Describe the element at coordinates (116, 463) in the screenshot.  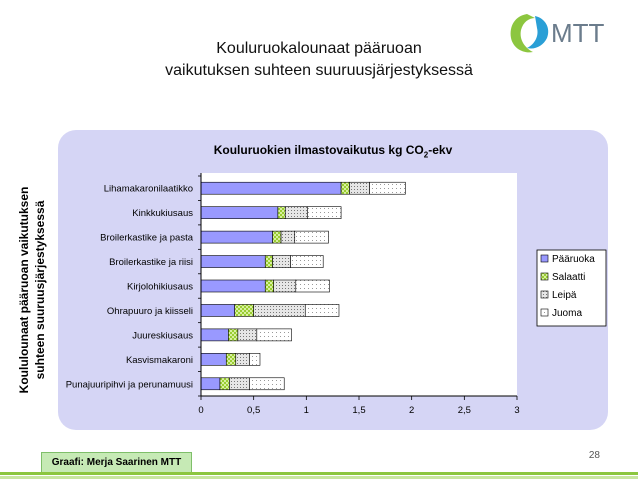
I see `graph-credit: Graafi: Merja Saarinen MTT` at that location.